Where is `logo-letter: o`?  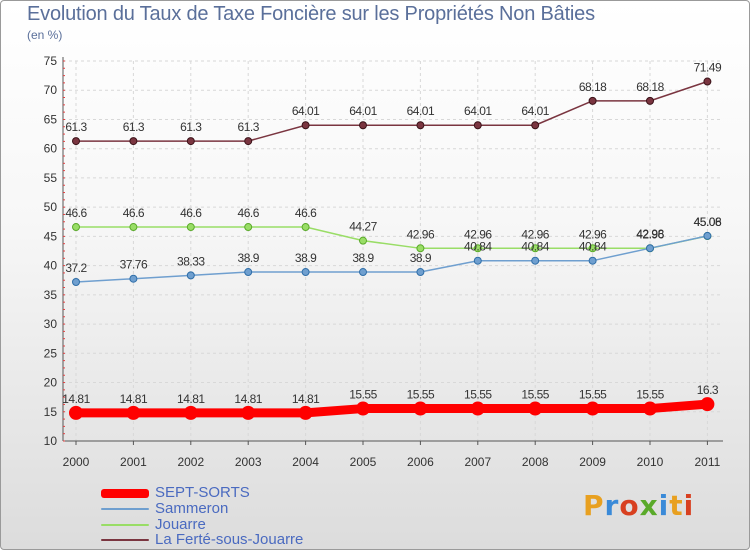
logo-letter: o is located at coordinates (629, 505).